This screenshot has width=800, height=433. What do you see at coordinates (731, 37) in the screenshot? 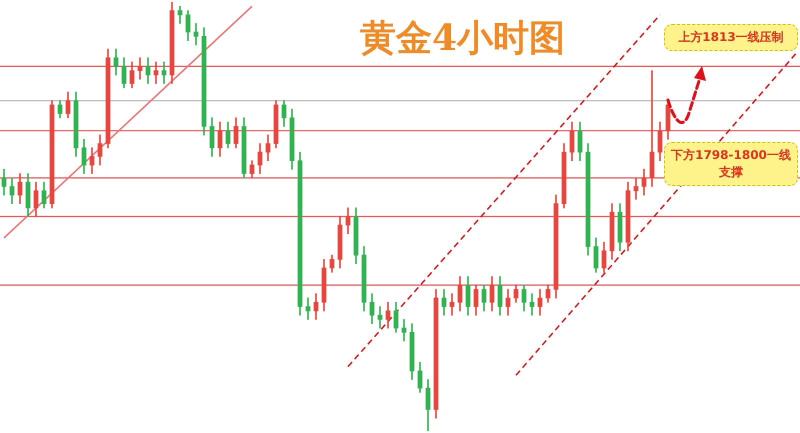
I see `annotation: 上方1813一线压制` at bounding box center [731, 37].